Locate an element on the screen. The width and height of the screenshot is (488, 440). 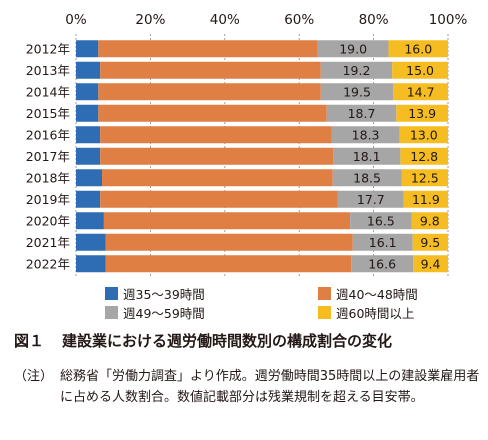
data-label: 12.5 is located at coordinates (425, 177).